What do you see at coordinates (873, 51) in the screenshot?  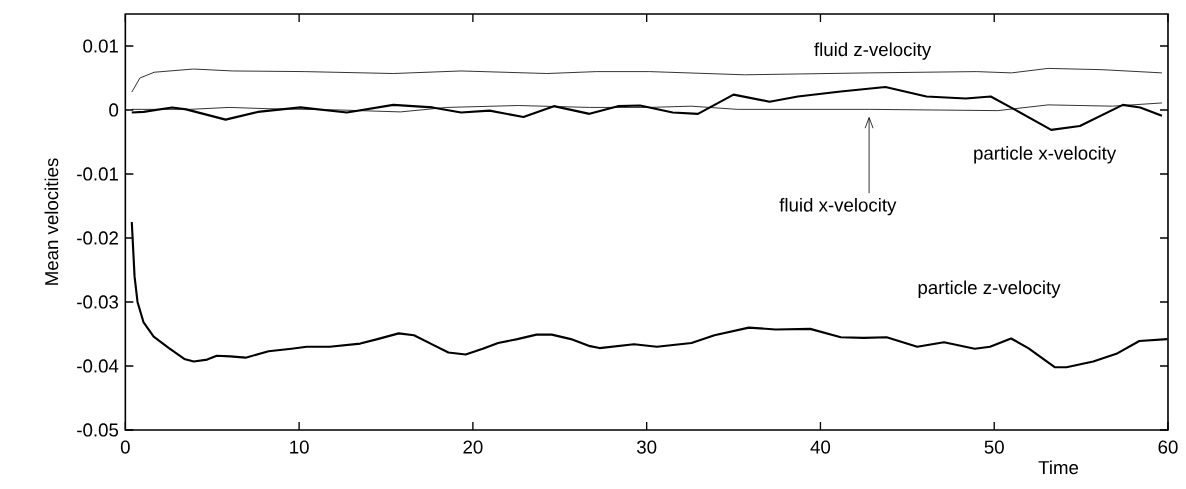 I see `legend-label: fluid z-velocity` at bounding box center [873, 51].